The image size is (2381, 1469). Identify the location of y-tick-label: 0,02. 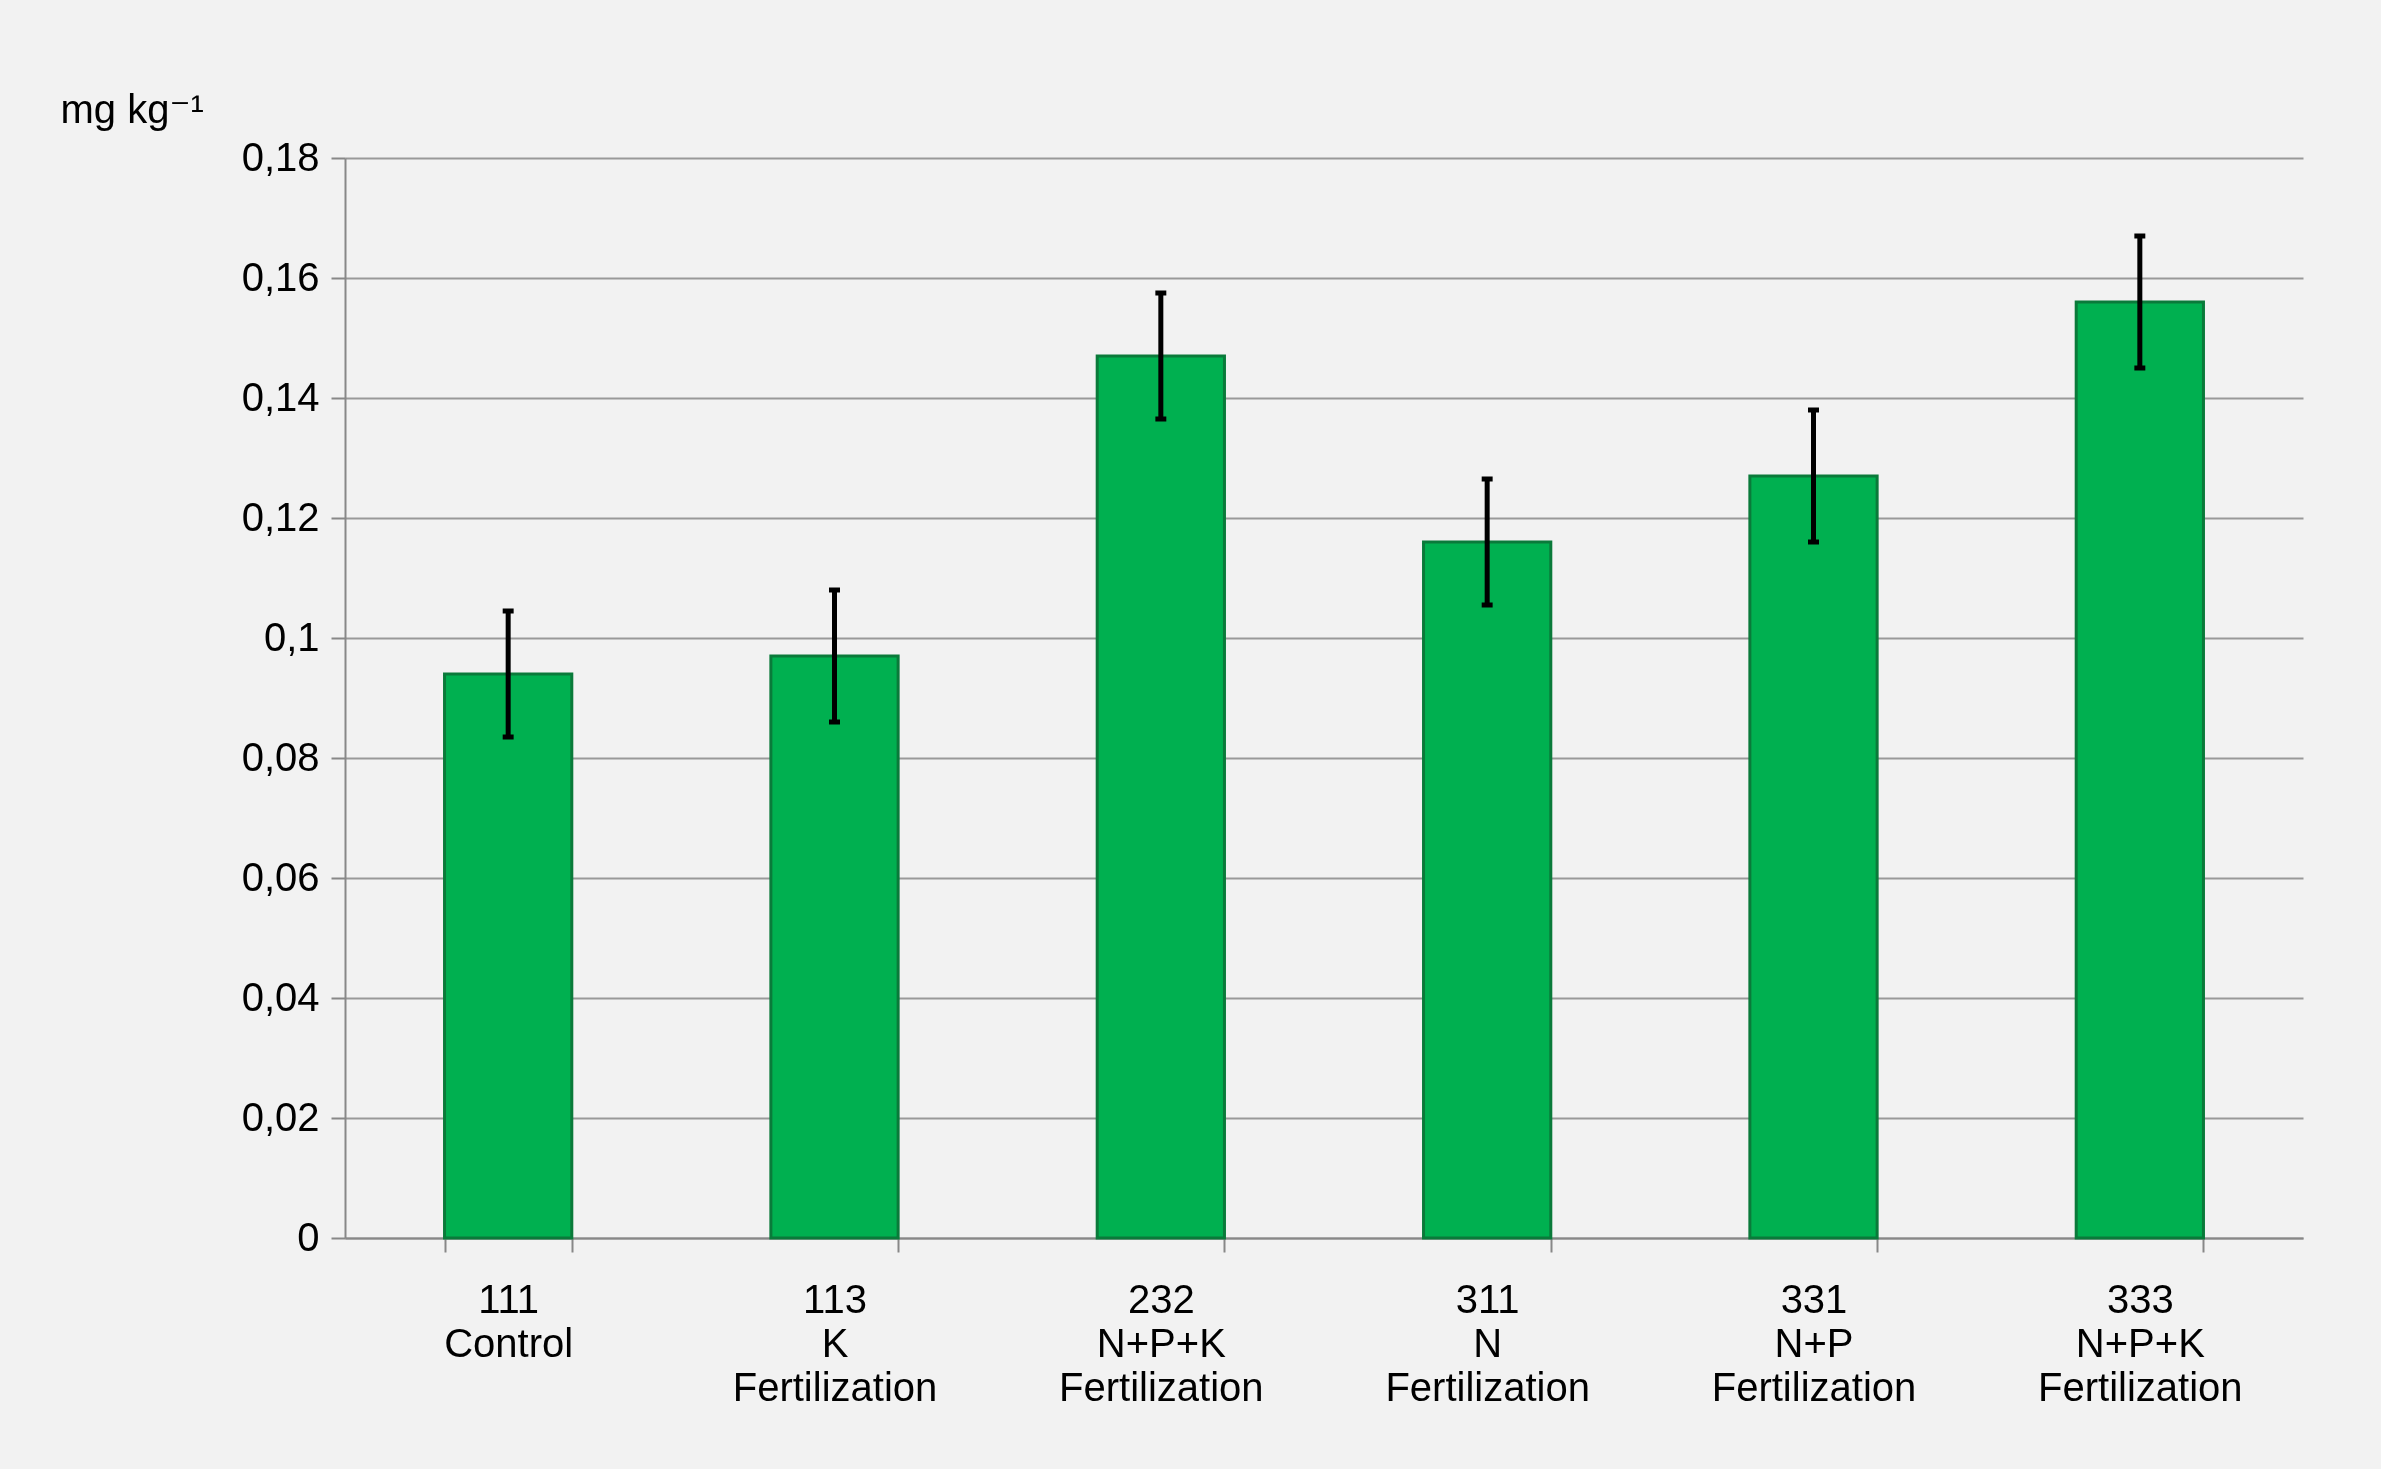
(280, 1116).